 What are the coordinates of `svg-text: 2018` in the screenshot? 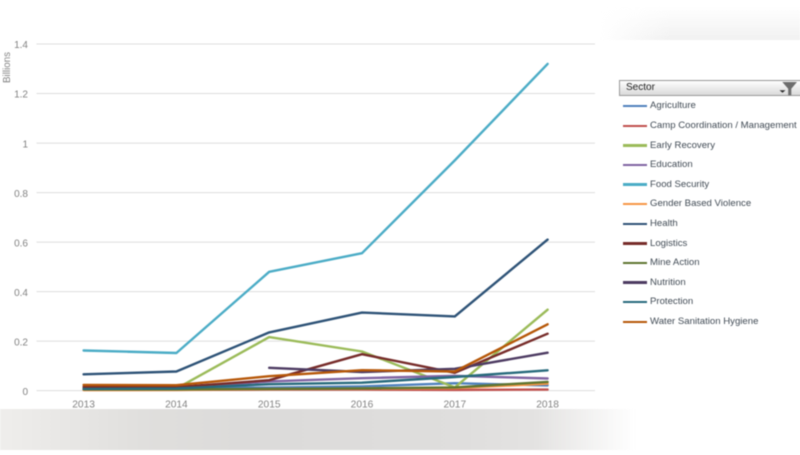 It's located at (547, 405).